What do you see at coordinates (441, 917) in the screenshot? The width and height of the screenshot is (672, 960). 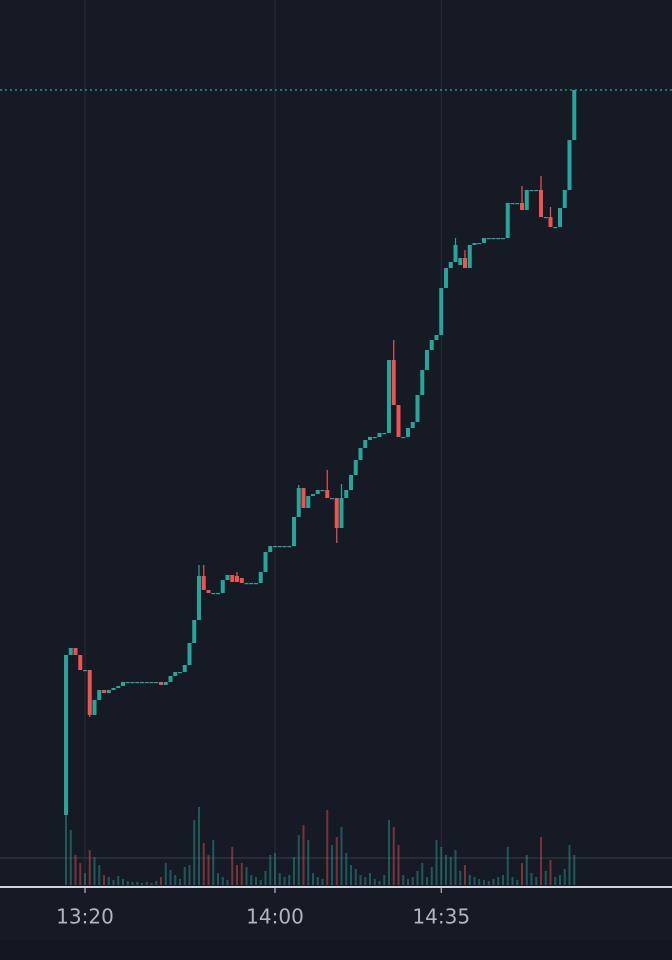 I see `x-tick-label: 14:35` at bounding box center [441, 917].